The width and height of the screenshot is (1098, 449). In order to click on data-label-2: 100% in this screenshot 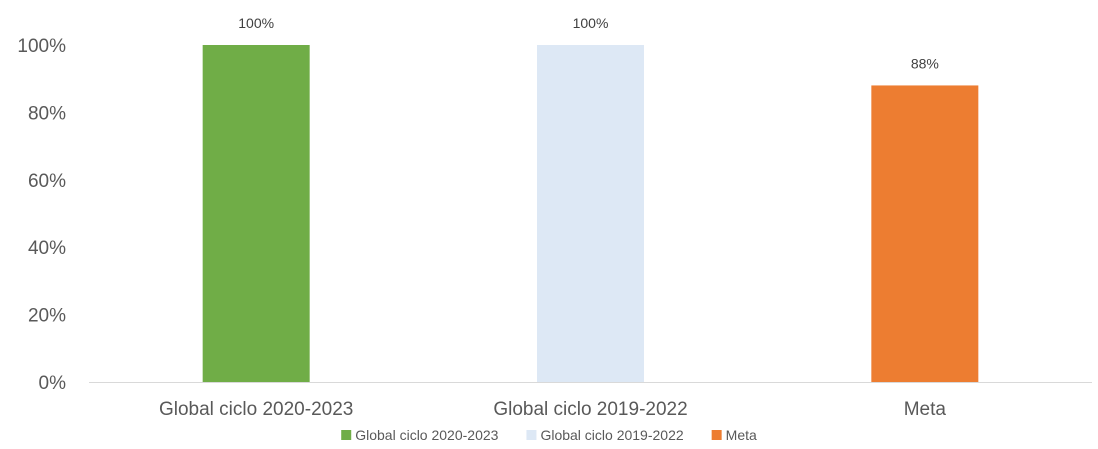, I will do `click(591, 23)`.